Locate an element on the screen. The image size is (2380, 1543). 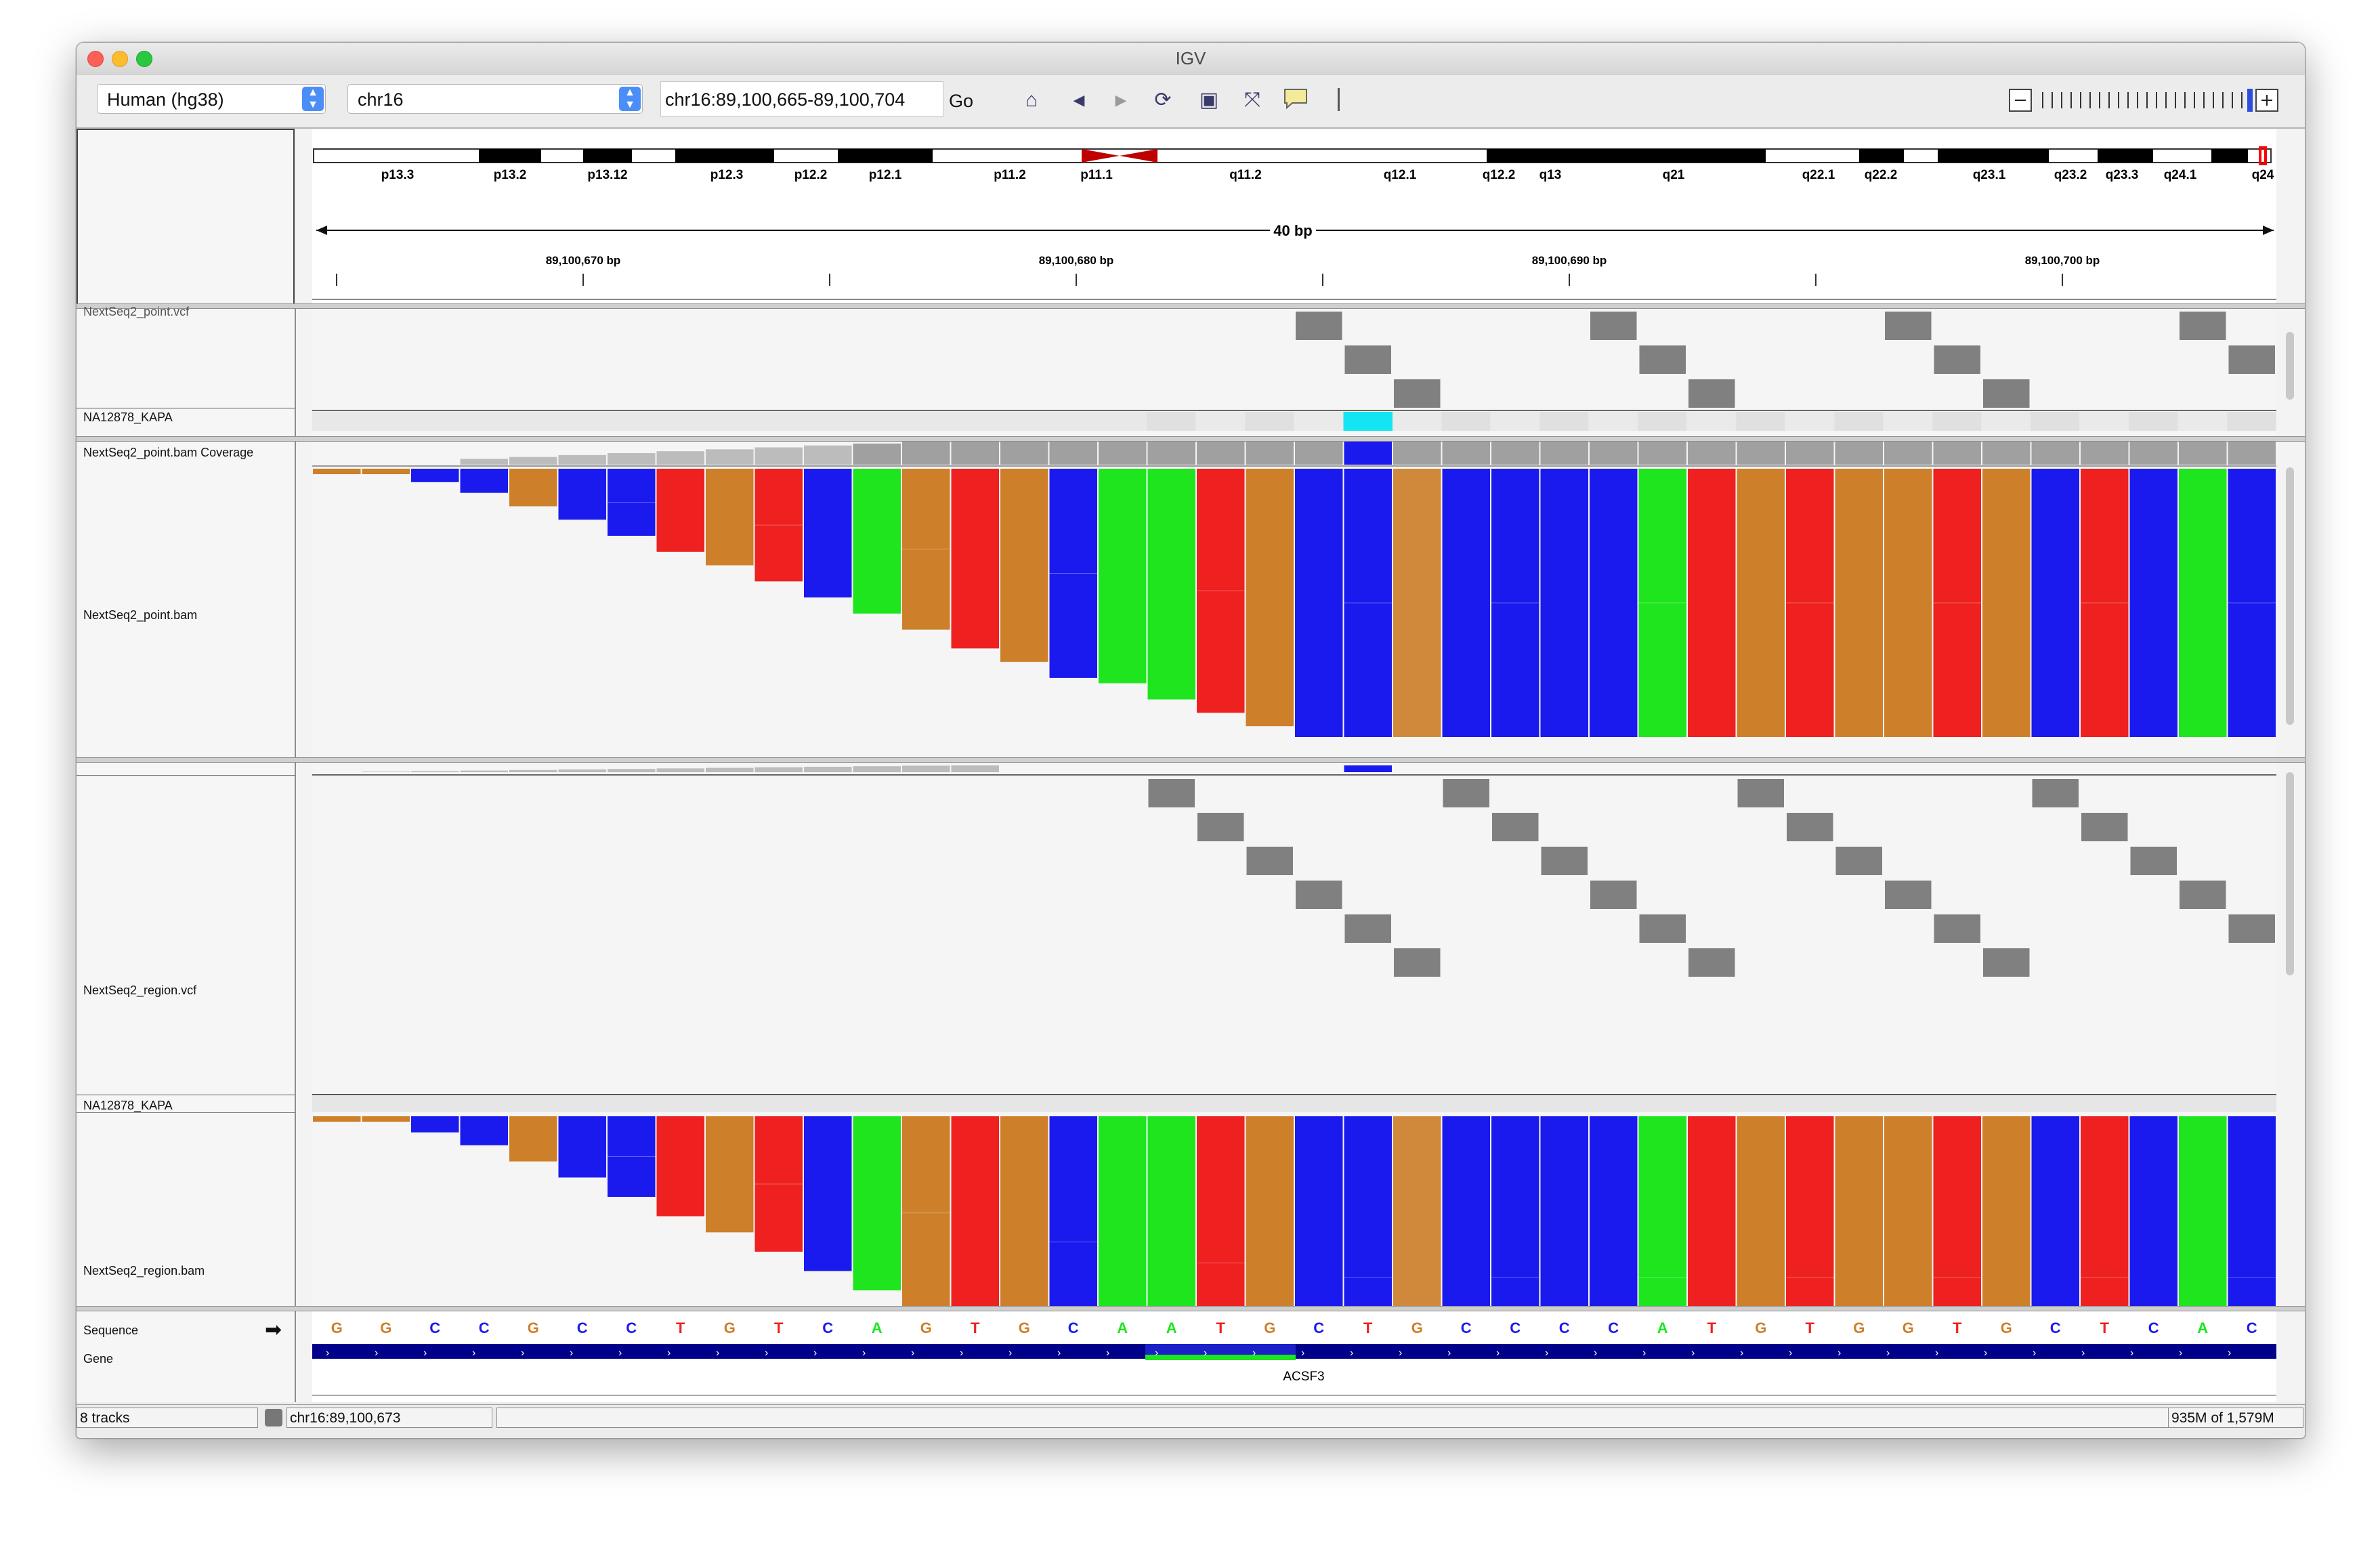
genome-dropdown: Human (hg38) ▲ ▼ is located at coordinates (211, 99).